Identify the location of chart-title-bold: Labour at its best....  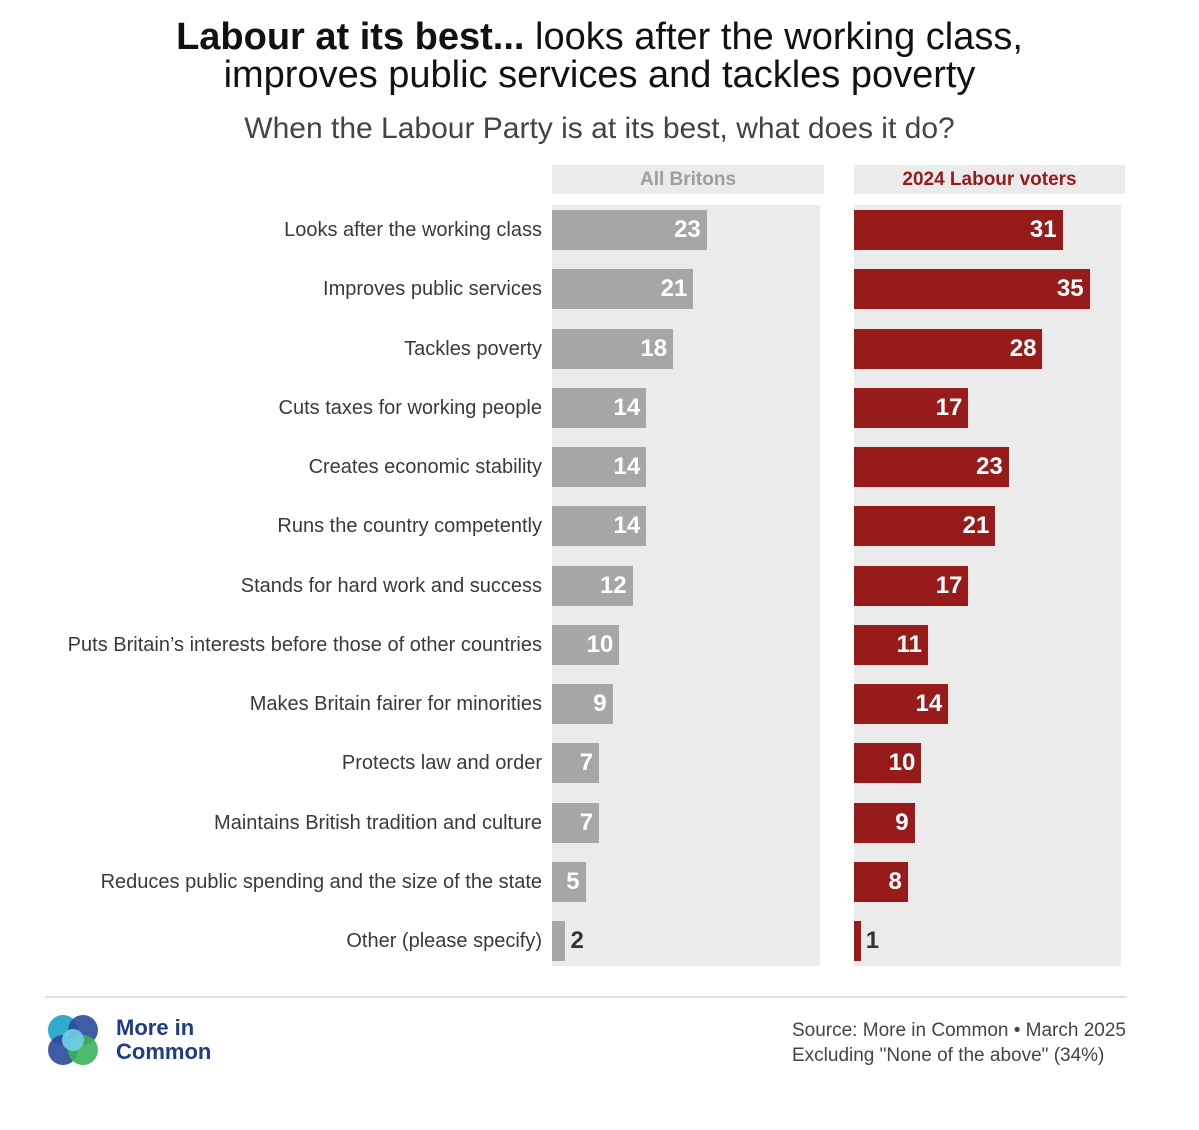
(350, 37).